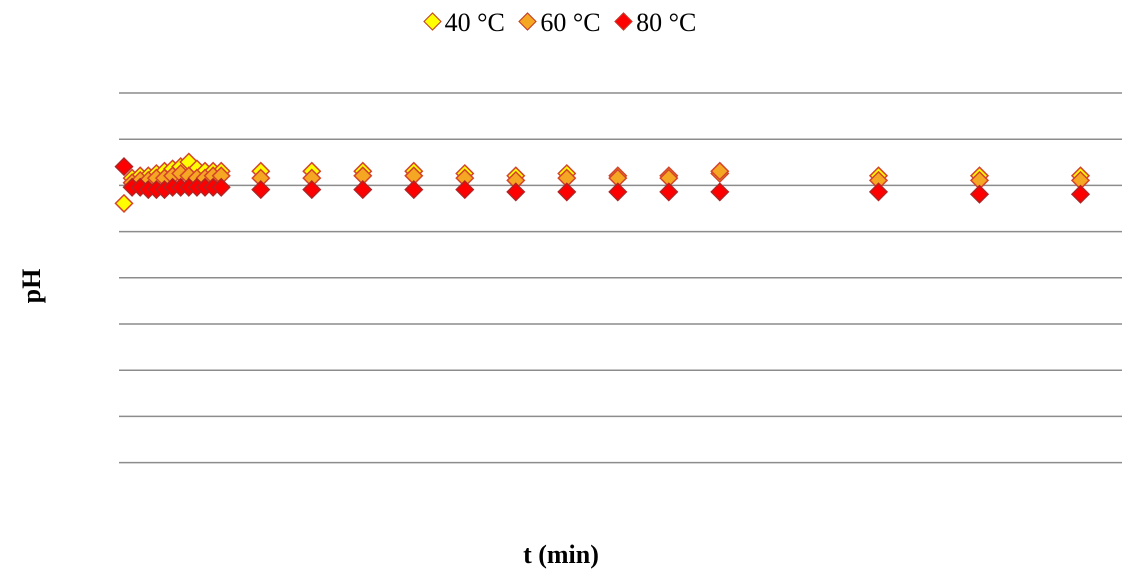  I want to click on y-axis-label: pH, so click(31, 286).